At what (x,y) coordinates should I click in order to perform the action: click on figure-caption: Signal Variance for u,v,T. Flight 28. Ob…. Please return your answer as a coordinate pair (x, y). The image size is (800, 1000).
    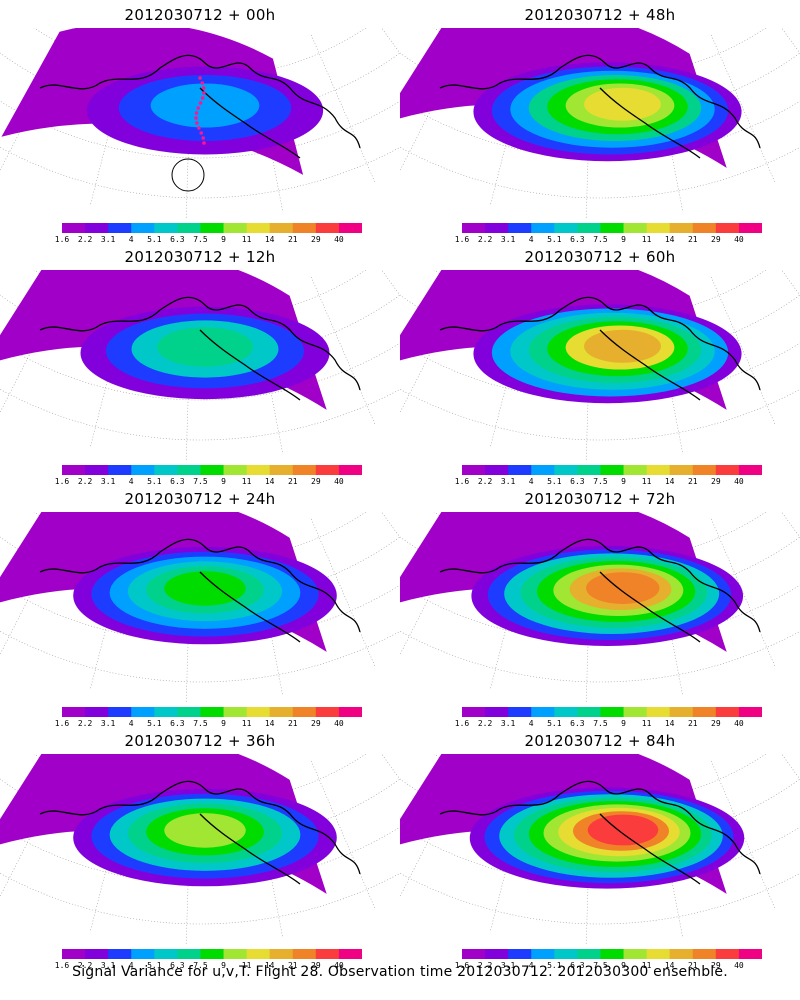
    Looking at the image, I should click on (400, 972).